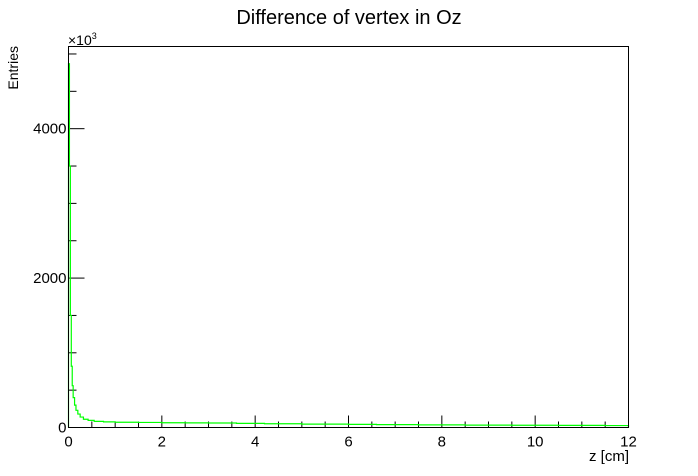 Image resolution: width=698 pixels, height=476 pixels. What do you see at coordinates (255, 442) in the screenshot?
I see `x-tick-label: 4` at bounding box center [255, 442].